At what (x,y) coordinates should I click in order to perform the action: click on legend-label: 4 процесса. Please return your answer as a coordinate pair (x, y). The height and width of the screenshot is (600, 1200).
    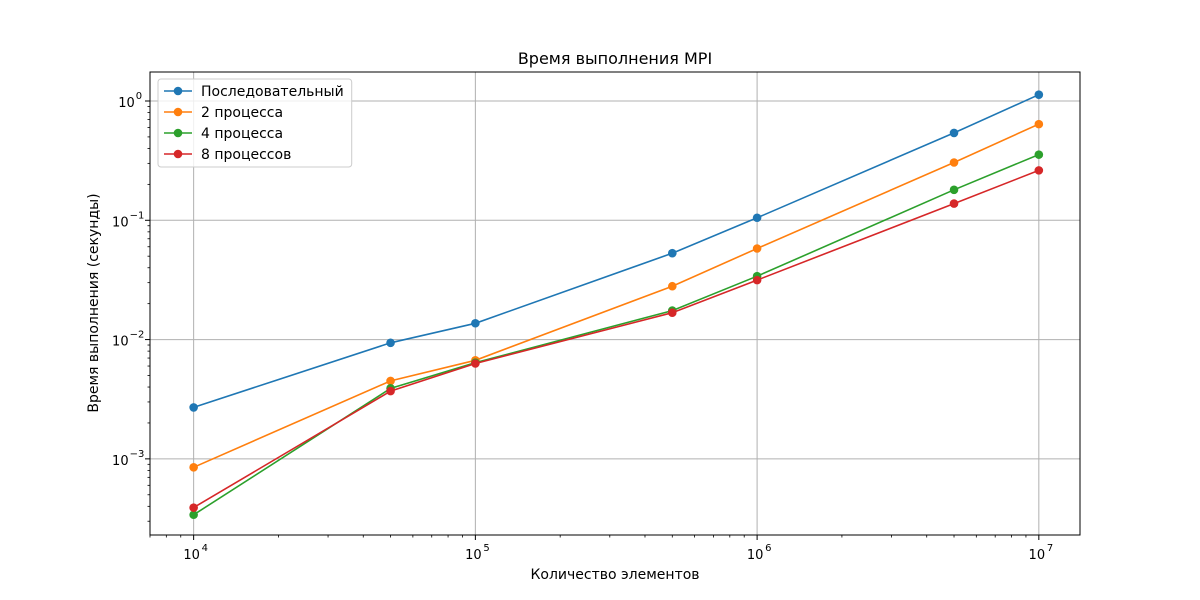
    Looking at the image, I should click on (242, 134).